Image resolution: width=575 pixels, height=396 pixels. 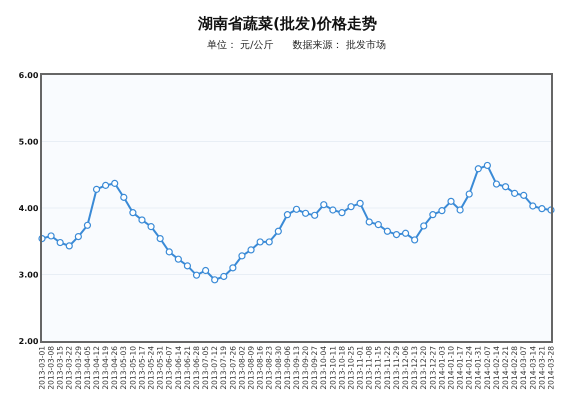 What do you see at coordinates (28, 75) in the screenshot?
I see `y-tick-label: 6.00` at bounding box center [28, 75].